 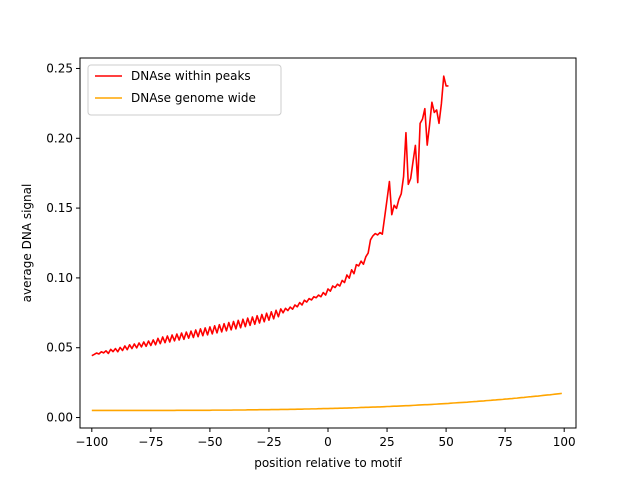 What do you see at coordinates (59, 418) in the screenshot?
I see `y-tick-label: 0.00` at bounding box center [59, 418].